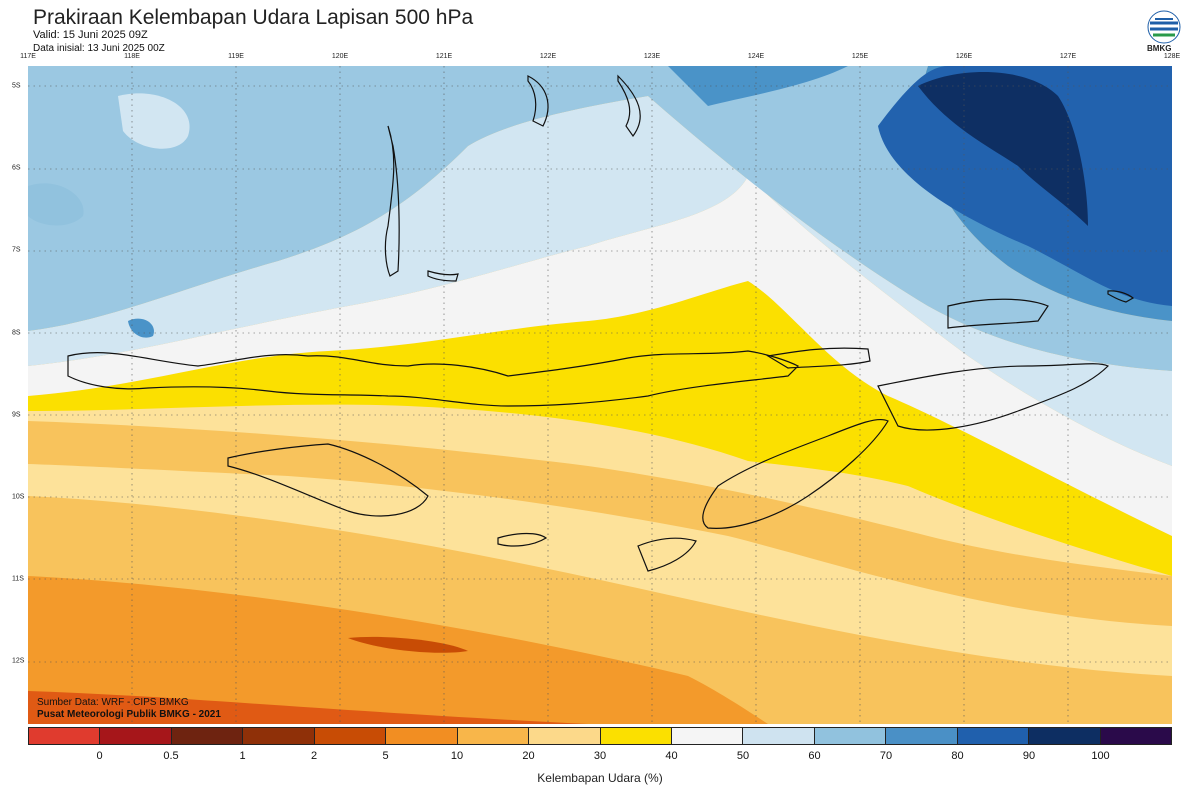  Describe the element at coordinates (1068, 56) in the screenshot. I see `lon-label: 127E` at that location.